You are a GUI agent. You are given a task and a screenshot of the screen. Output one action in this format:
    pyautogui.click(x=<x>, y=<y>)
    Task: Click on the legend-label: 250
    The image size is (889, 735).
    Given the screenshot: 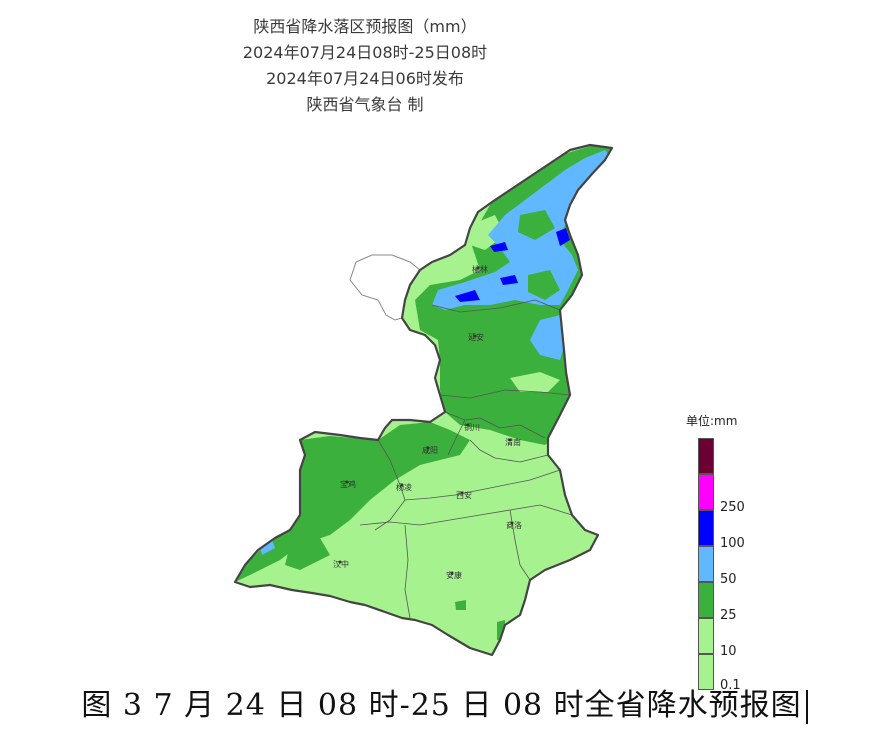 What is the action you would take?
    pyautogui.click(x=732, y=507)
    